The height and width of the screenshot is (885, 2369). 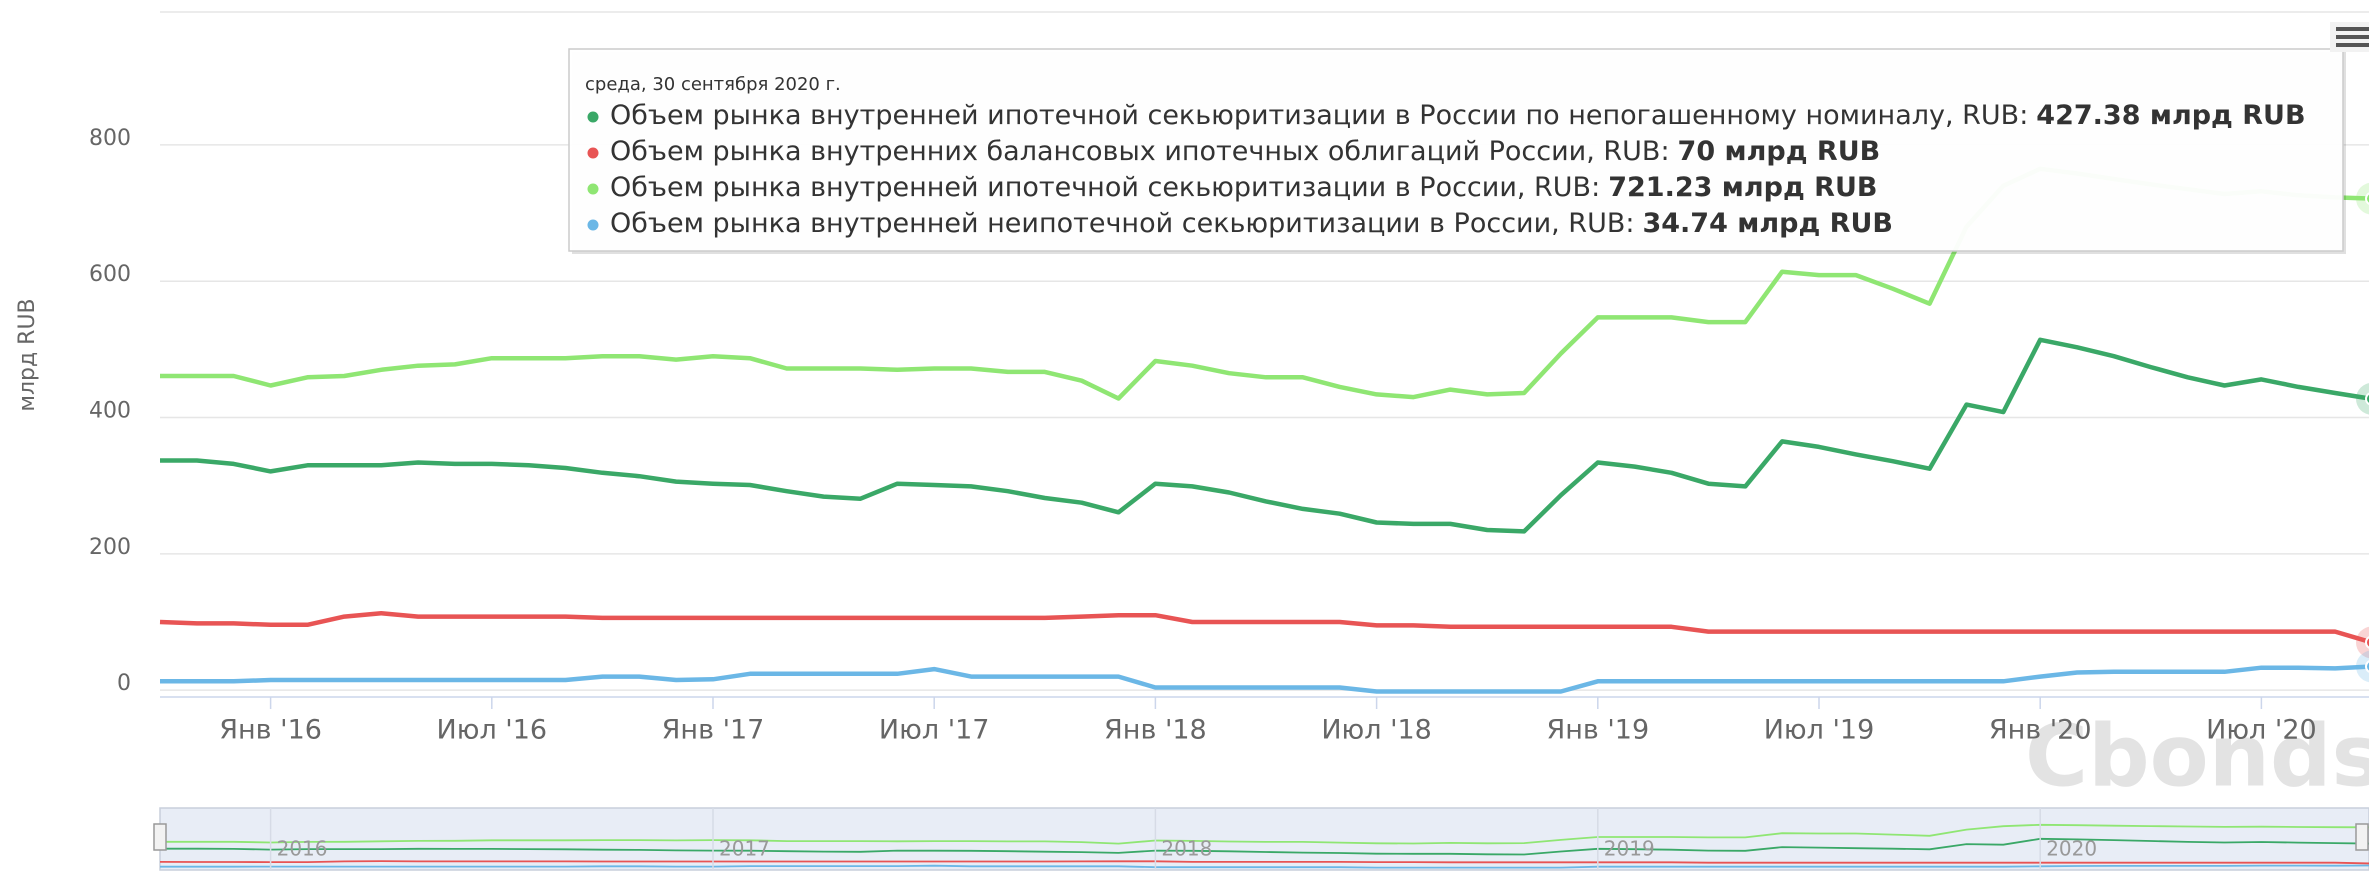 I want to click on x-tick-label: Июл '18, so click(x=1376, y=730).